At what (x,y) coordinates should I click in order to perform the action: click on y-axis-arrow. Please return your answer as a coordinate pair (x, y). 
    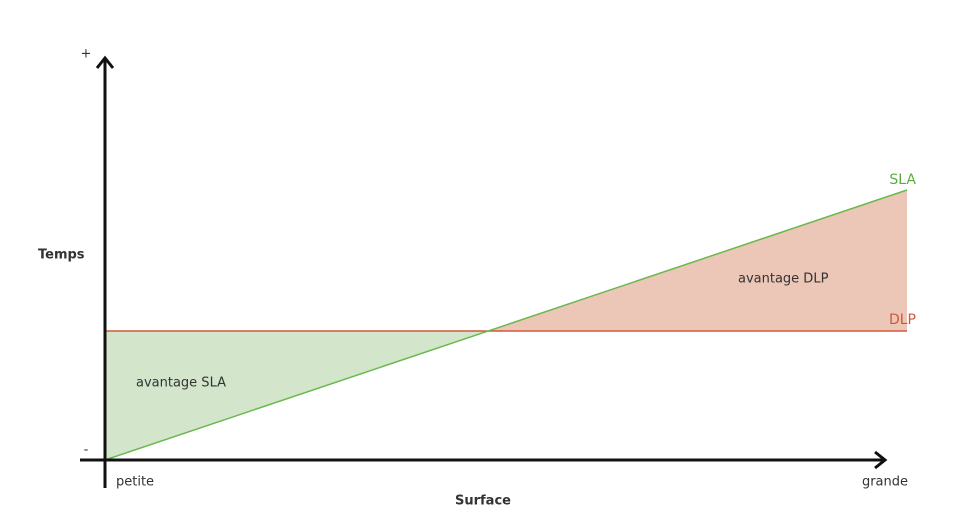
    Looking at the image, I should click on (105, 62).